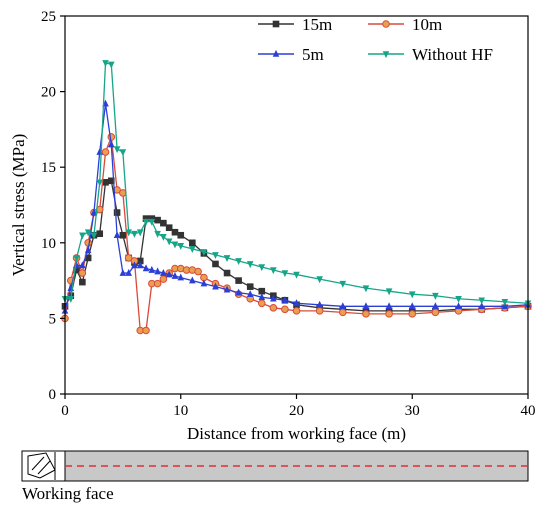 Image resolution: width=550 pixels, height=512 pixels. I want to click on legend-label: 5m, so click(313, 54).